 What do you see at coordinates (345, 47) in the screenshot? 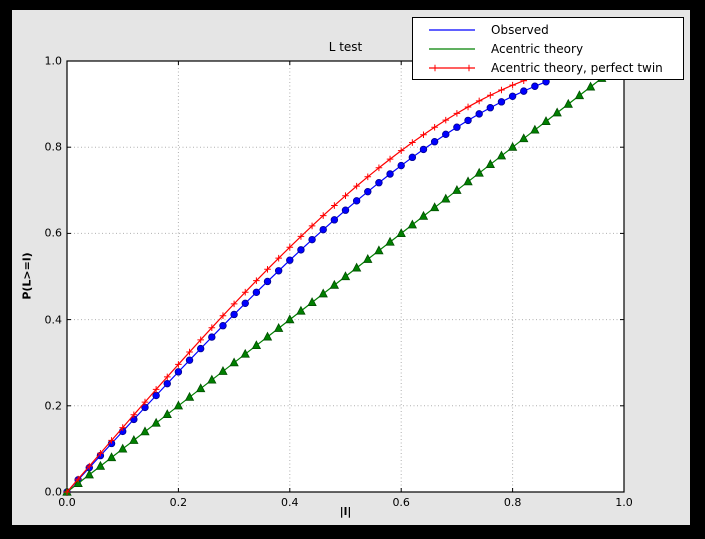
I see `chart-title: L test` at bounding box center [345, 47].